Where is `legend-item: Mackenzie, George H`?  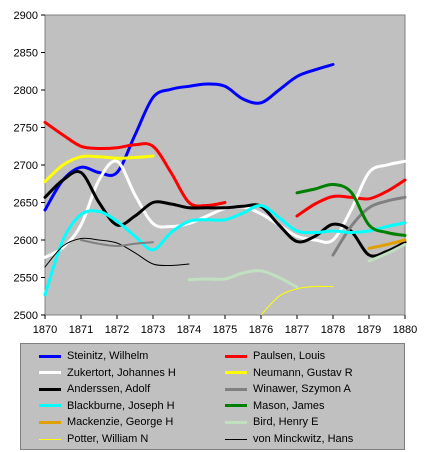
legend-item: Mackenzie, George H is located at coordinates (106, 422).